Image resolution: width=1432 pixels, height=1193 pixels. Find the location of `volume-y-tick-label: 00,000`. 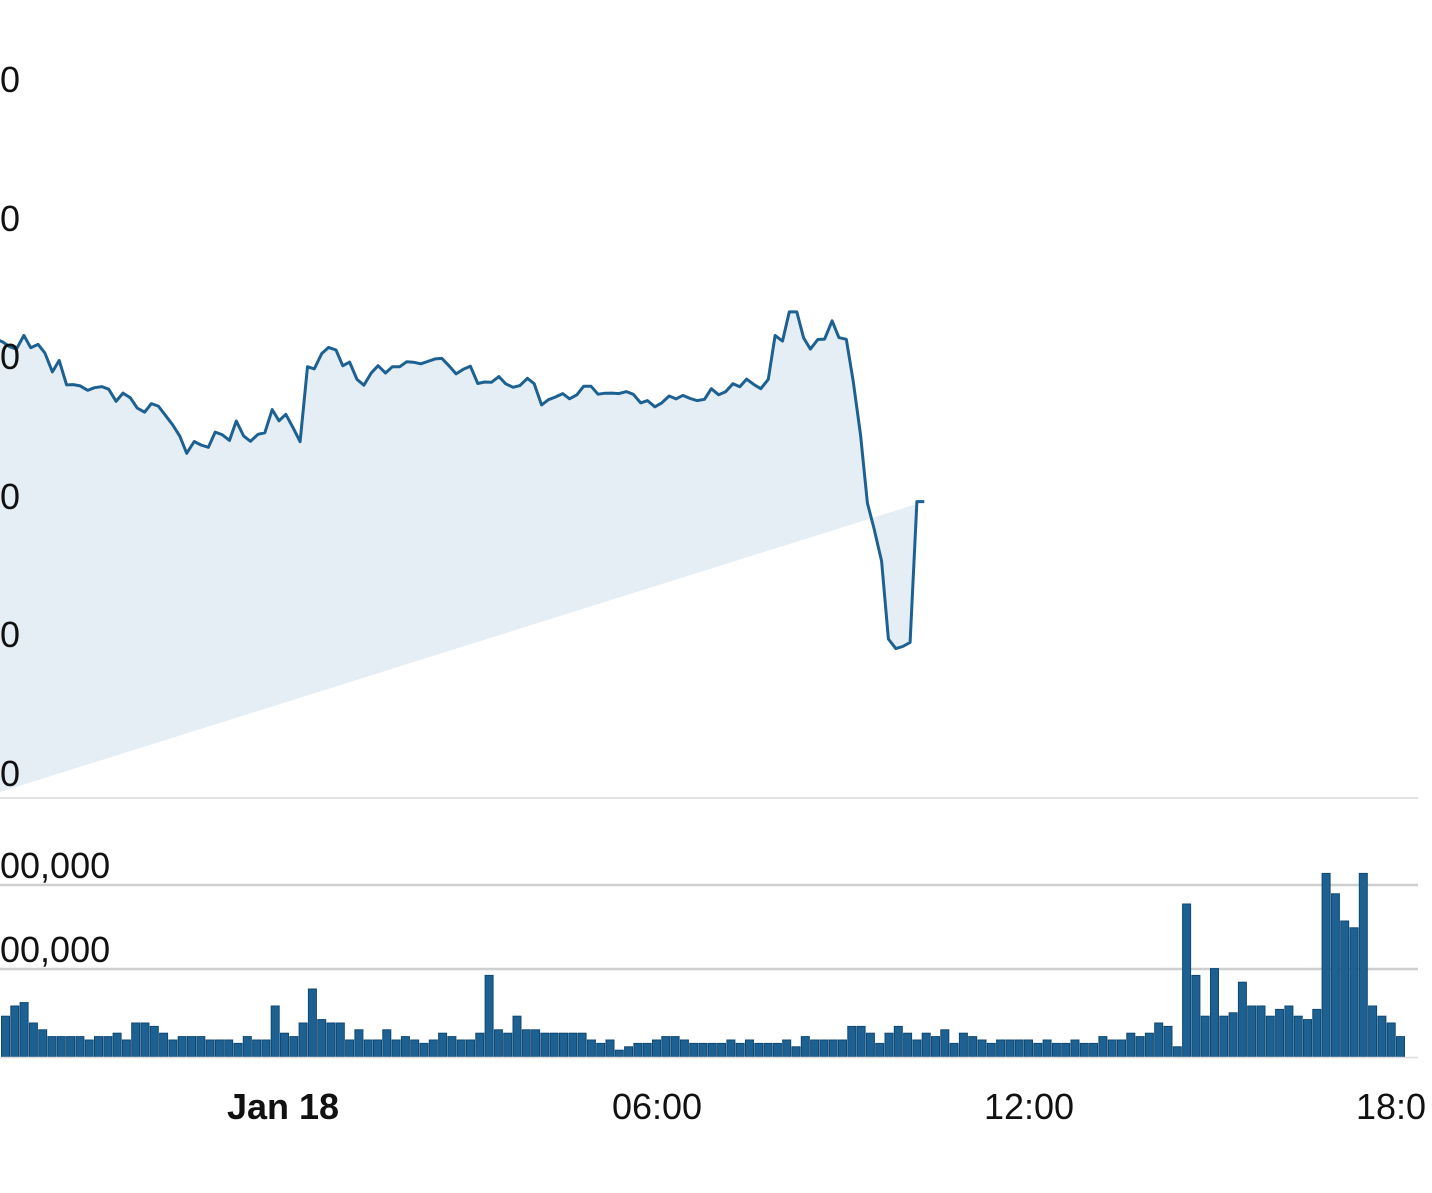

volume-y-tick-label: 00,000 is located at coordinates (55, 949).